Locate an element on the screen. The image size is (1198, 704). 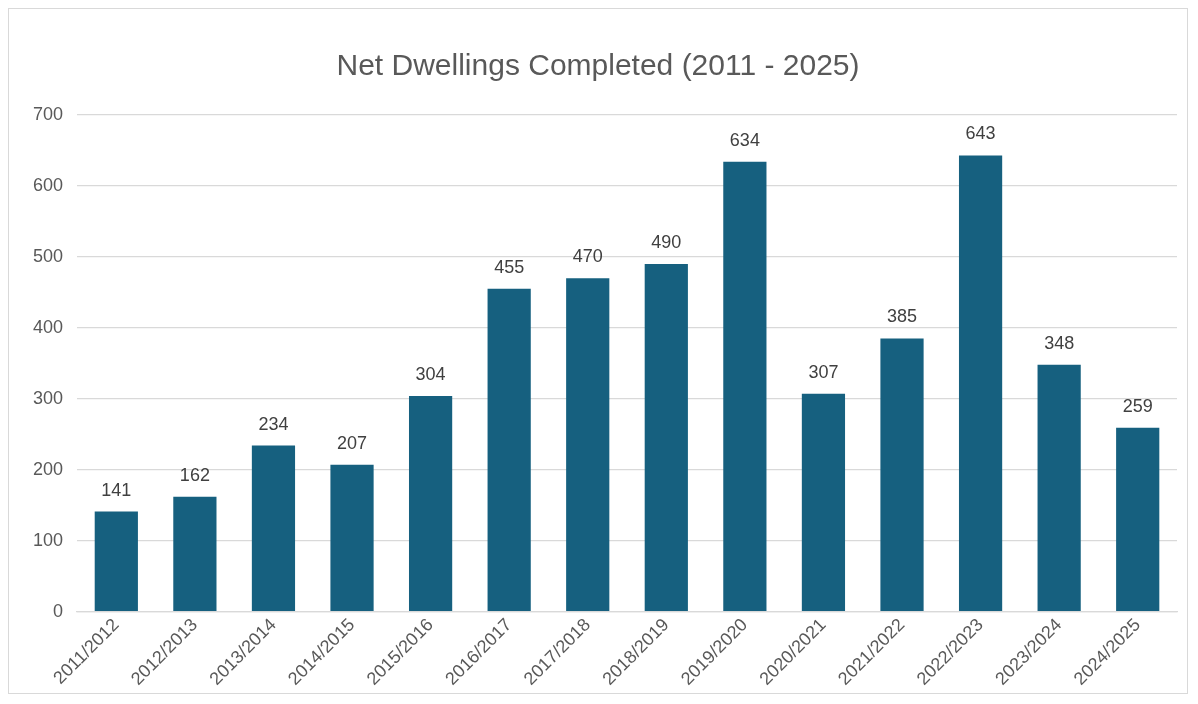
data-label: 643 is located at coordinates (980, 133).